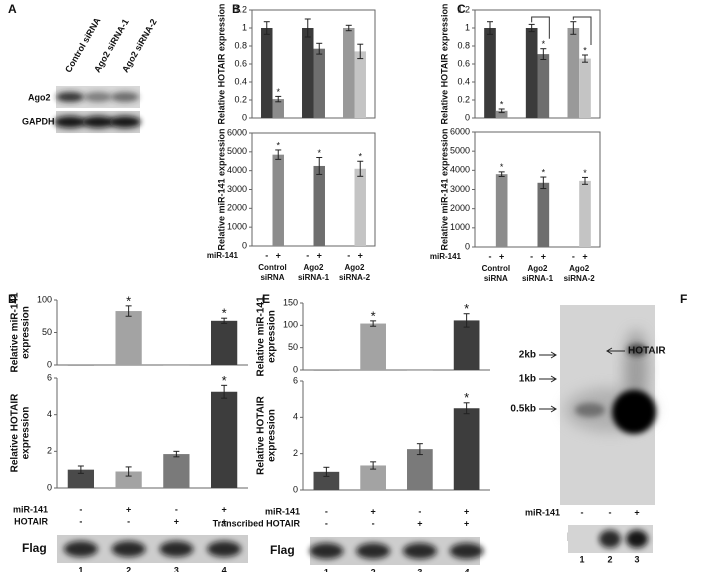 The image size is (713, 577). Describe the element at coordinates (527, 355) in the screenshot. I see `size-marker: 2kb` at that location.